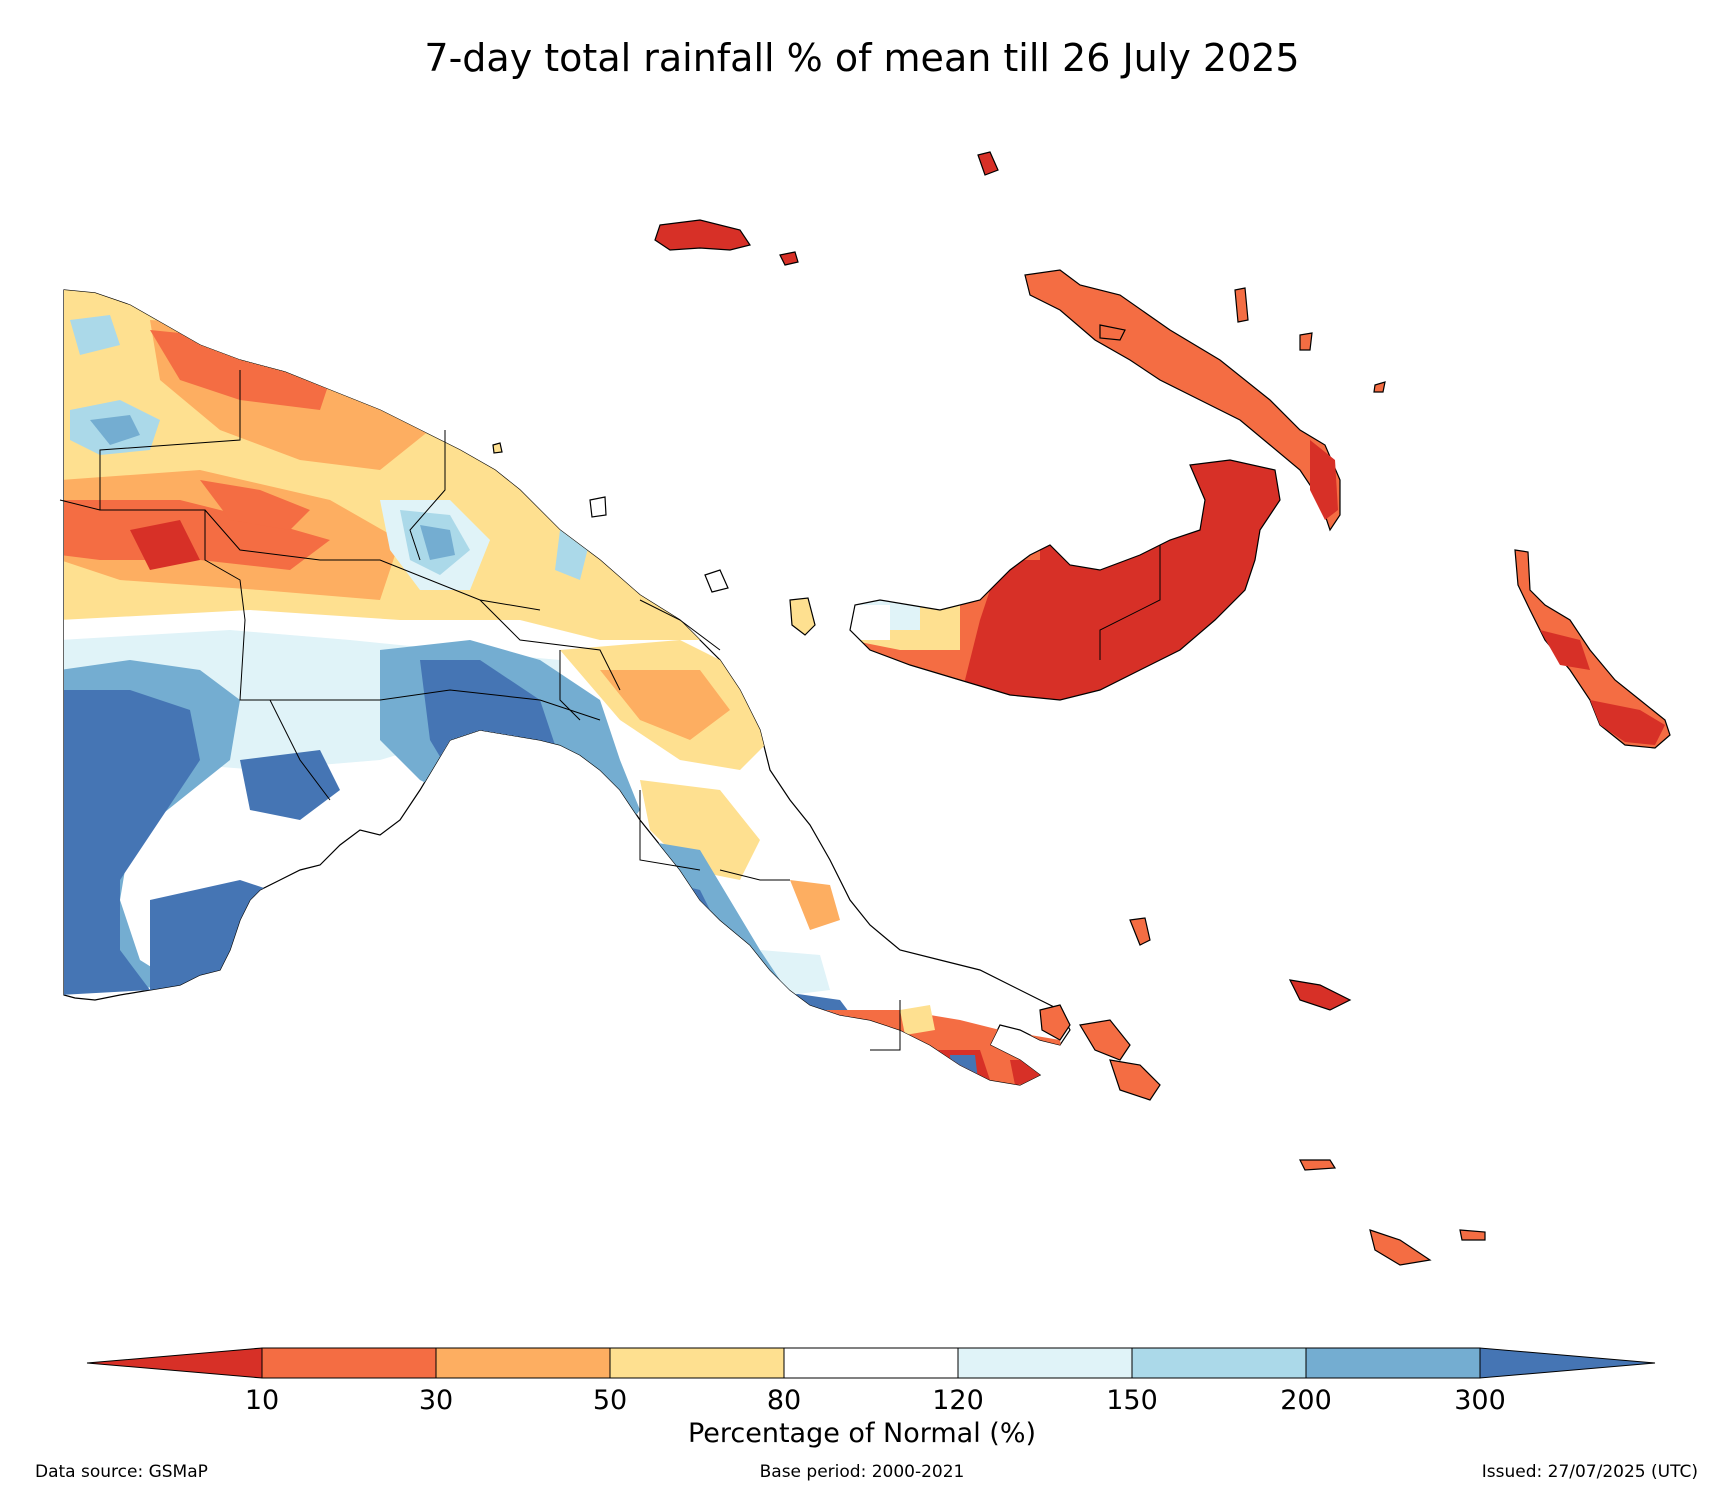  I want to click on colorbar-tick-50: 50, so click(610, 1400).